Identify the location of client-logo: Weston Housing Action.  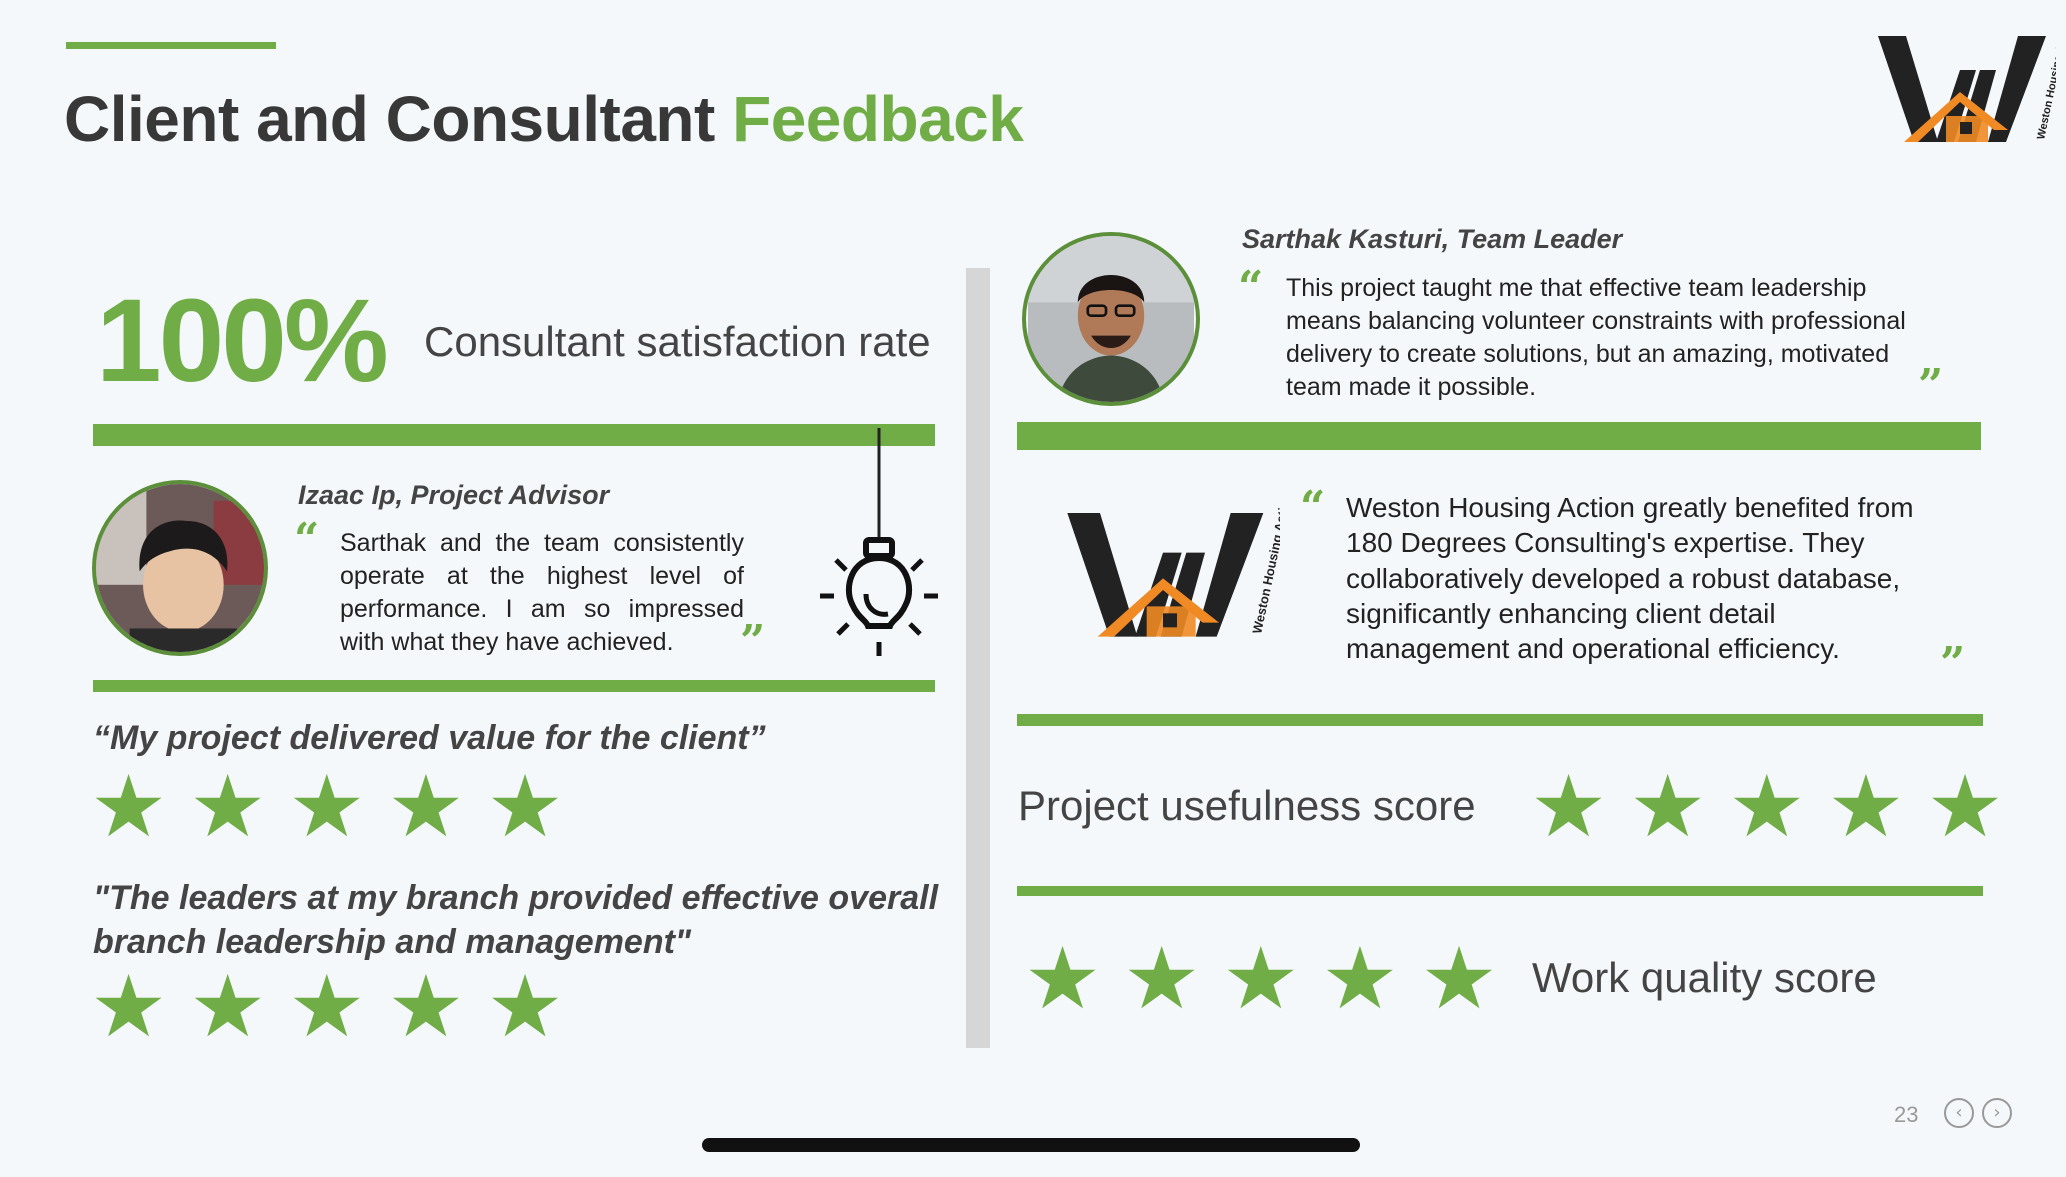
(1177, 568).